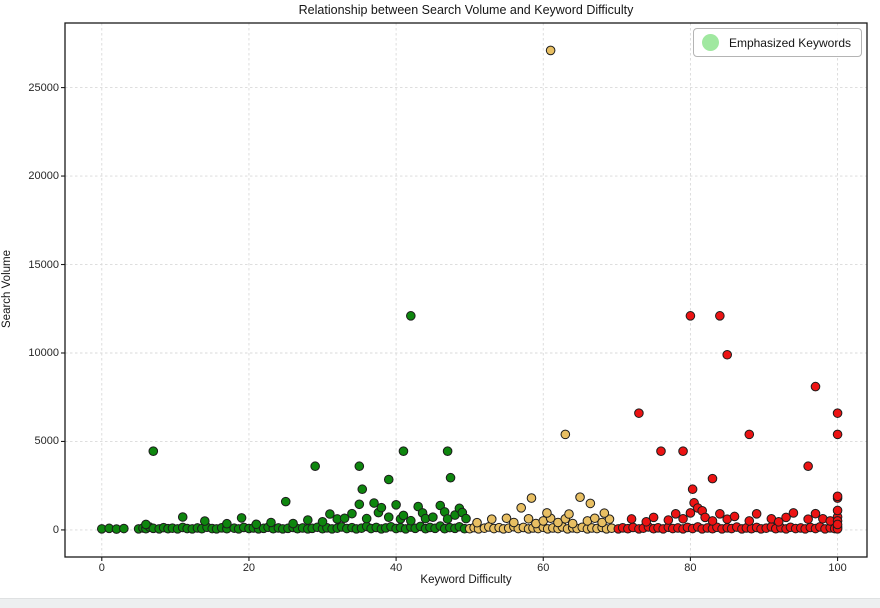 The height and width of the screenshot is (608, 880). What do you see at coordinates (789, 42) in the screenshot?
I see `legend-label: Emphasized Keywords` at bounding box center [789, 42].